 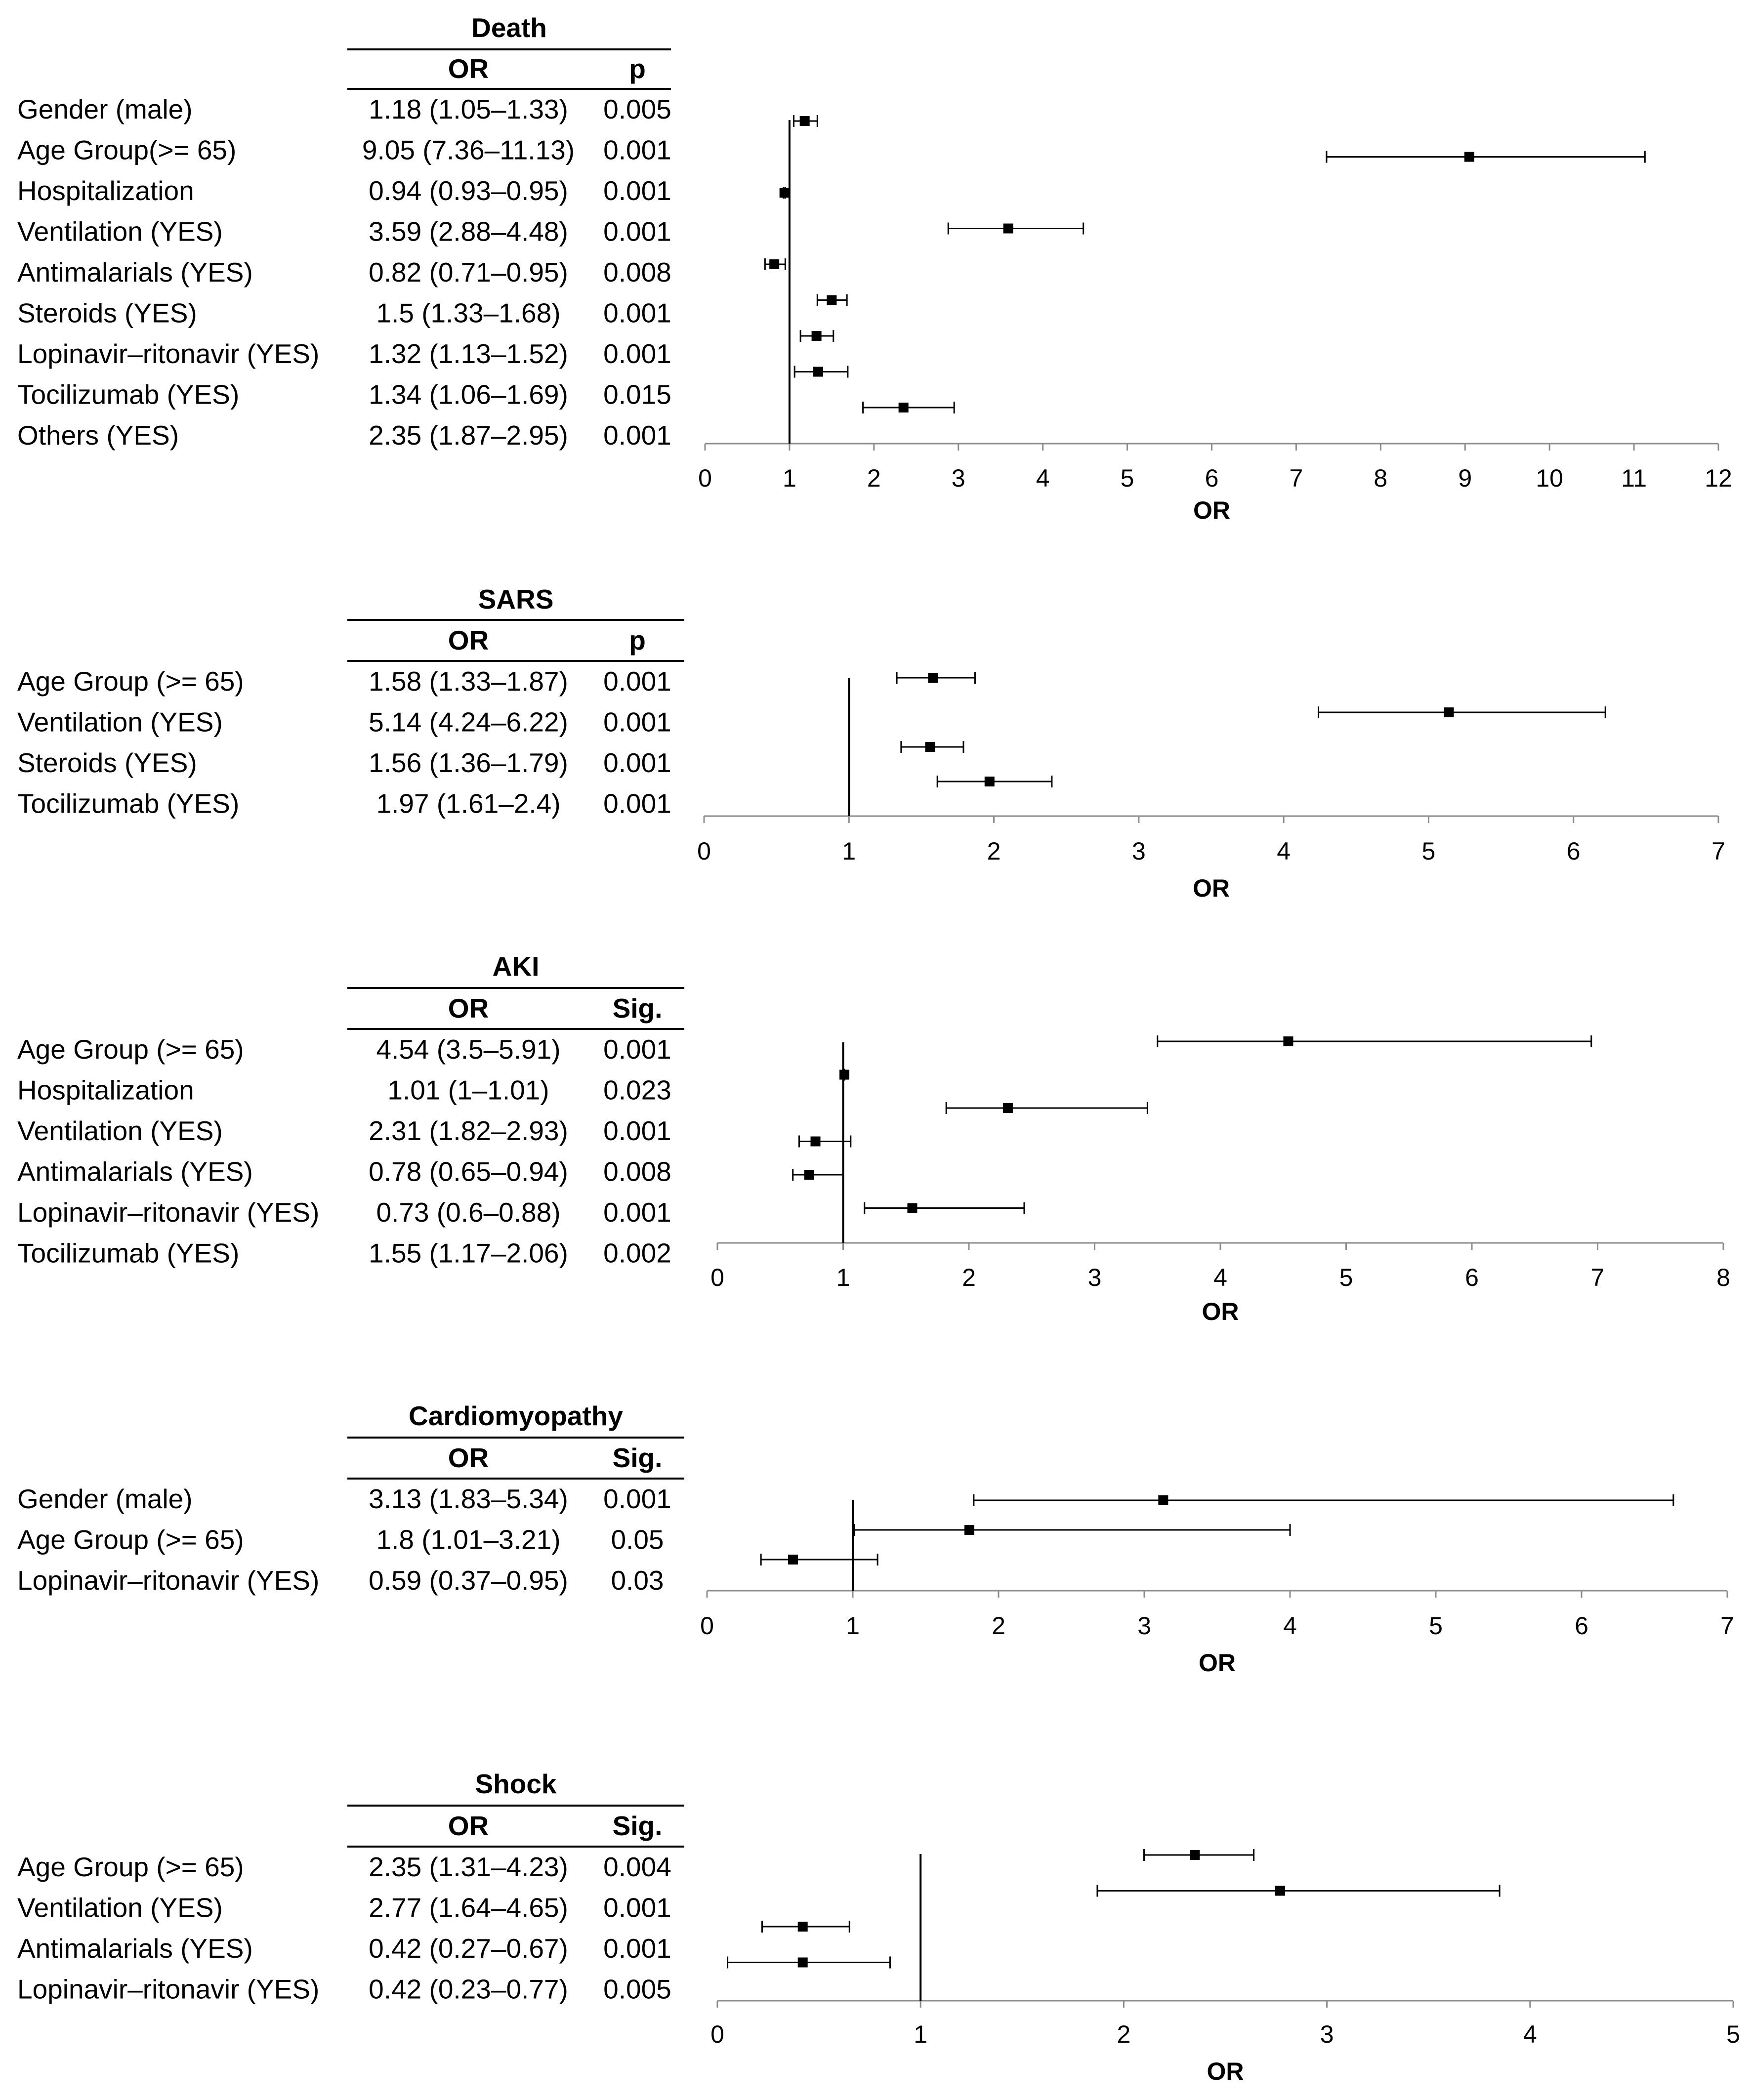 I want to click on row-or-ci: 1.32 (1.13–1.52), so click(x=468, y=354).